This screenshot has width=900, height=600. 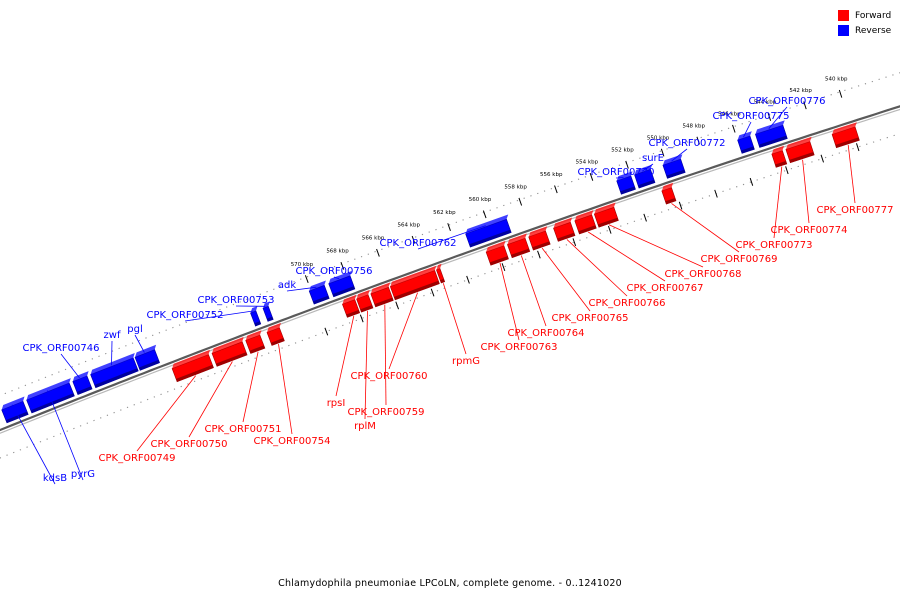 I want to click on scale-tick-label: 562 kbp, so click(x=444, y=213).